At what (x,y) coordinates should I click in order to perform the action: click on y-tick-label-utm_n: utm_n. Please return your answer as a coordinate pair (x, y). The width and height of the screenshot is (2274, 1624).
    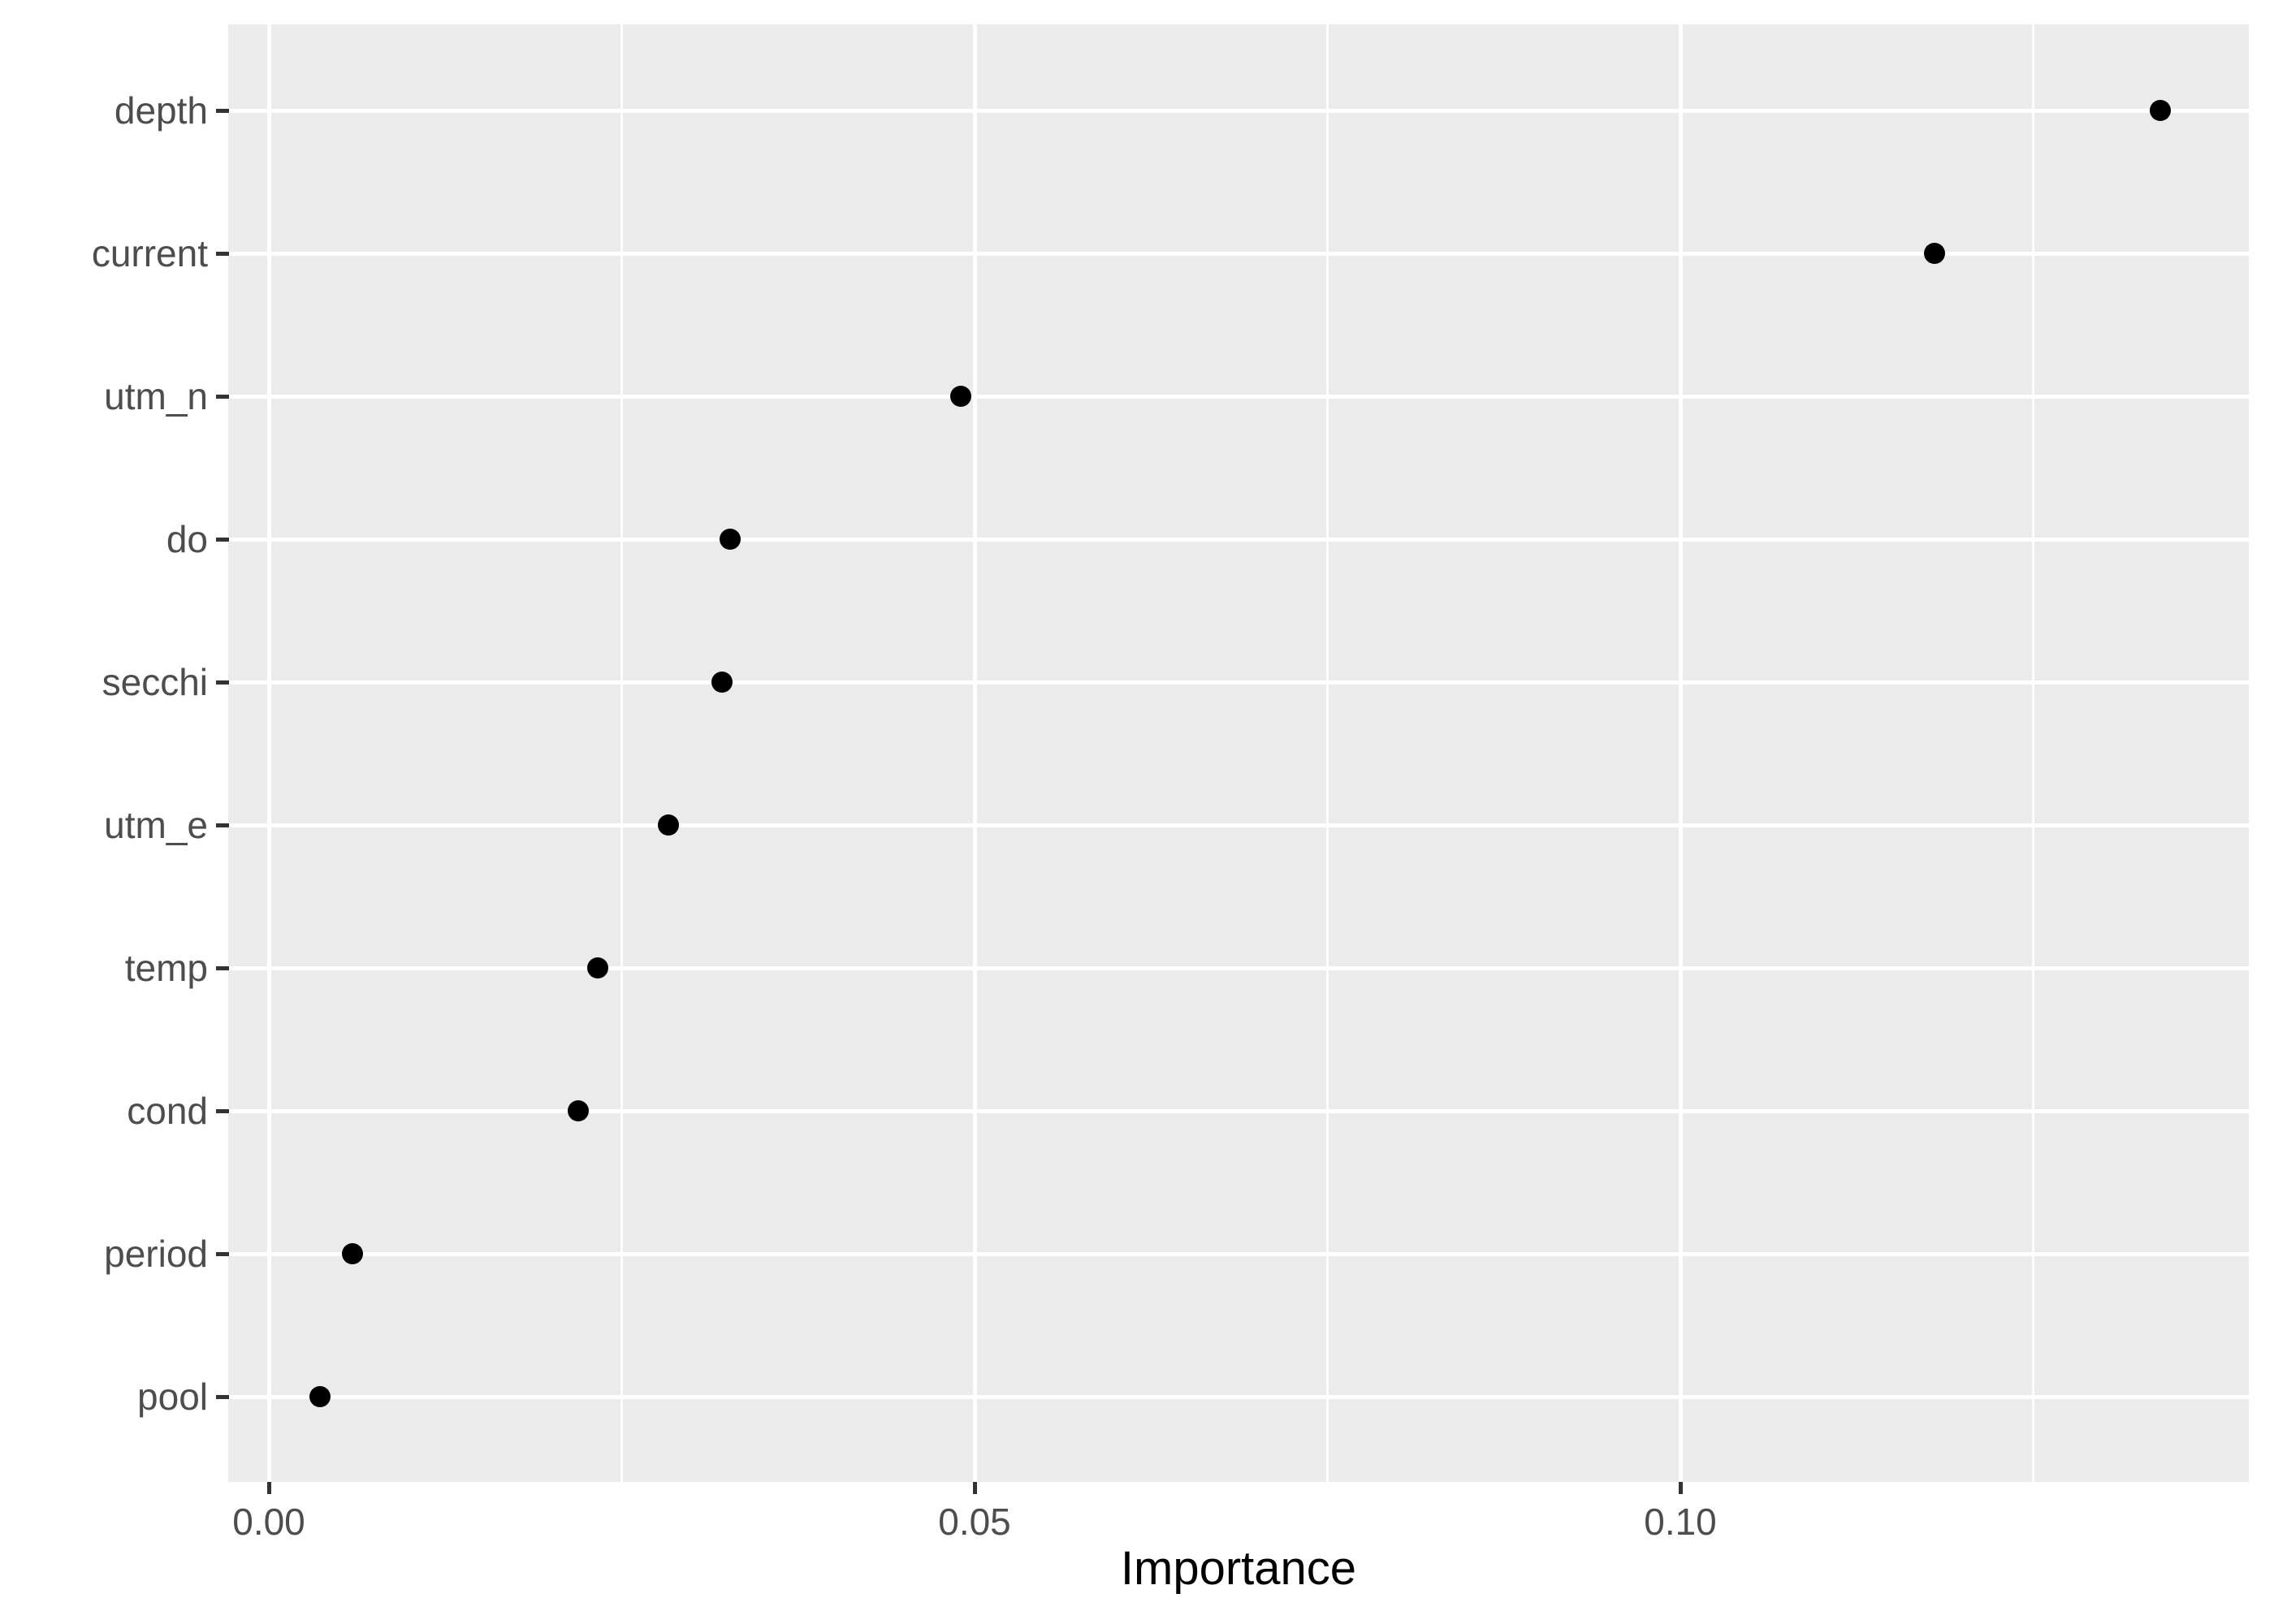
    Looking at the image, I should click on (156, 396).